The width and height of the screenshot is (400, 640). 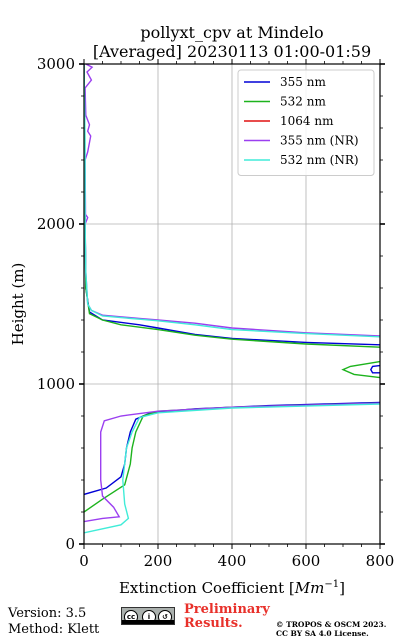 What do you see at coordinates (303, 102) in the screenshot?
I see `legend-label: 532 nm` at bounding box center [303, 102].